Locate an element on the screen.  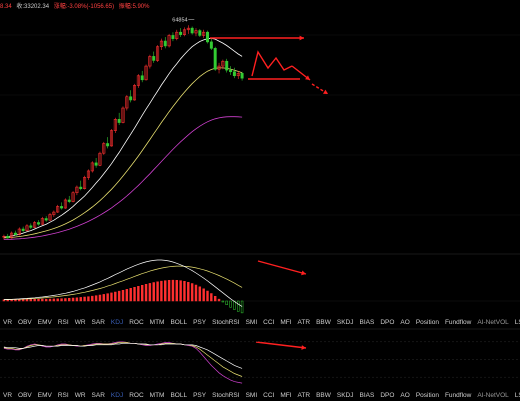
tab1-ai-netvol: AI-NetVOL is located at coordinates (493, 322).